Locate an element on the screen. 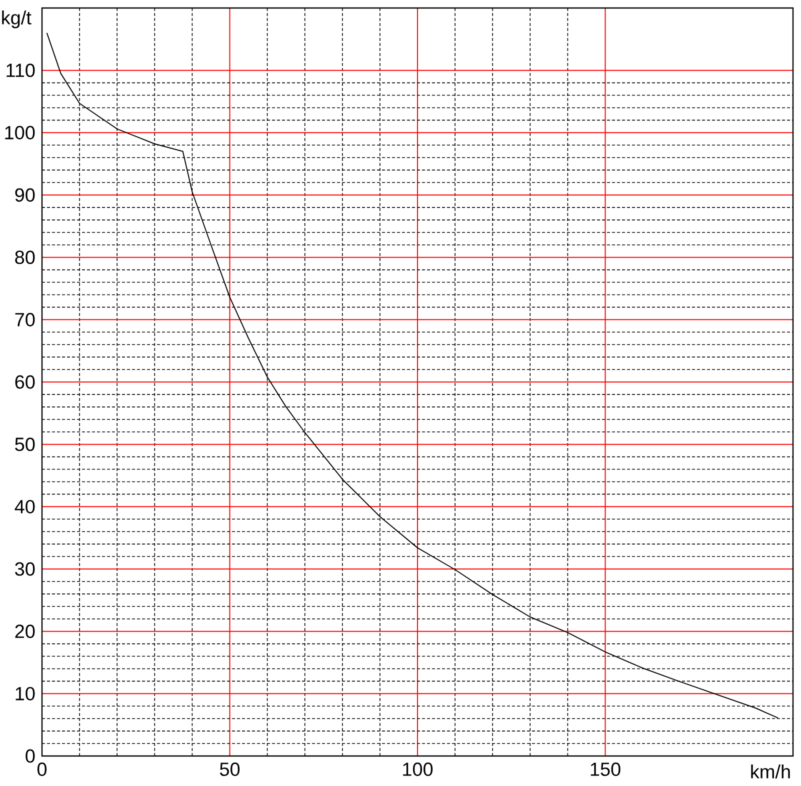 The image size is (801, 786). y-tick-label: 100 is located at coordinates (20, 133).